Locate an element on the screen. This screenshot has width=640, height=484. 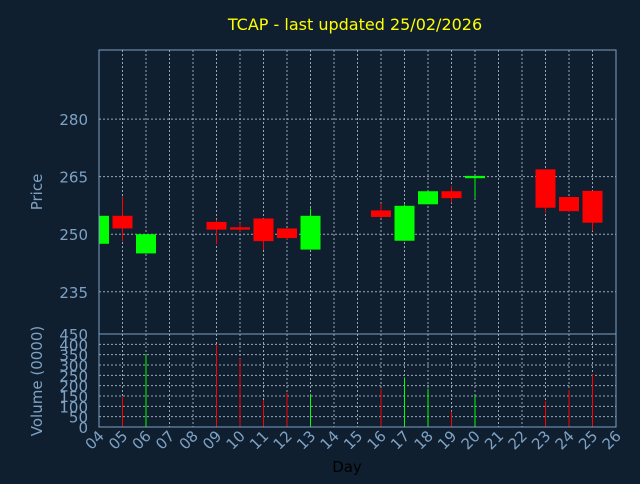
volume-tick-label: 100 is located at coordinates (73, 407).